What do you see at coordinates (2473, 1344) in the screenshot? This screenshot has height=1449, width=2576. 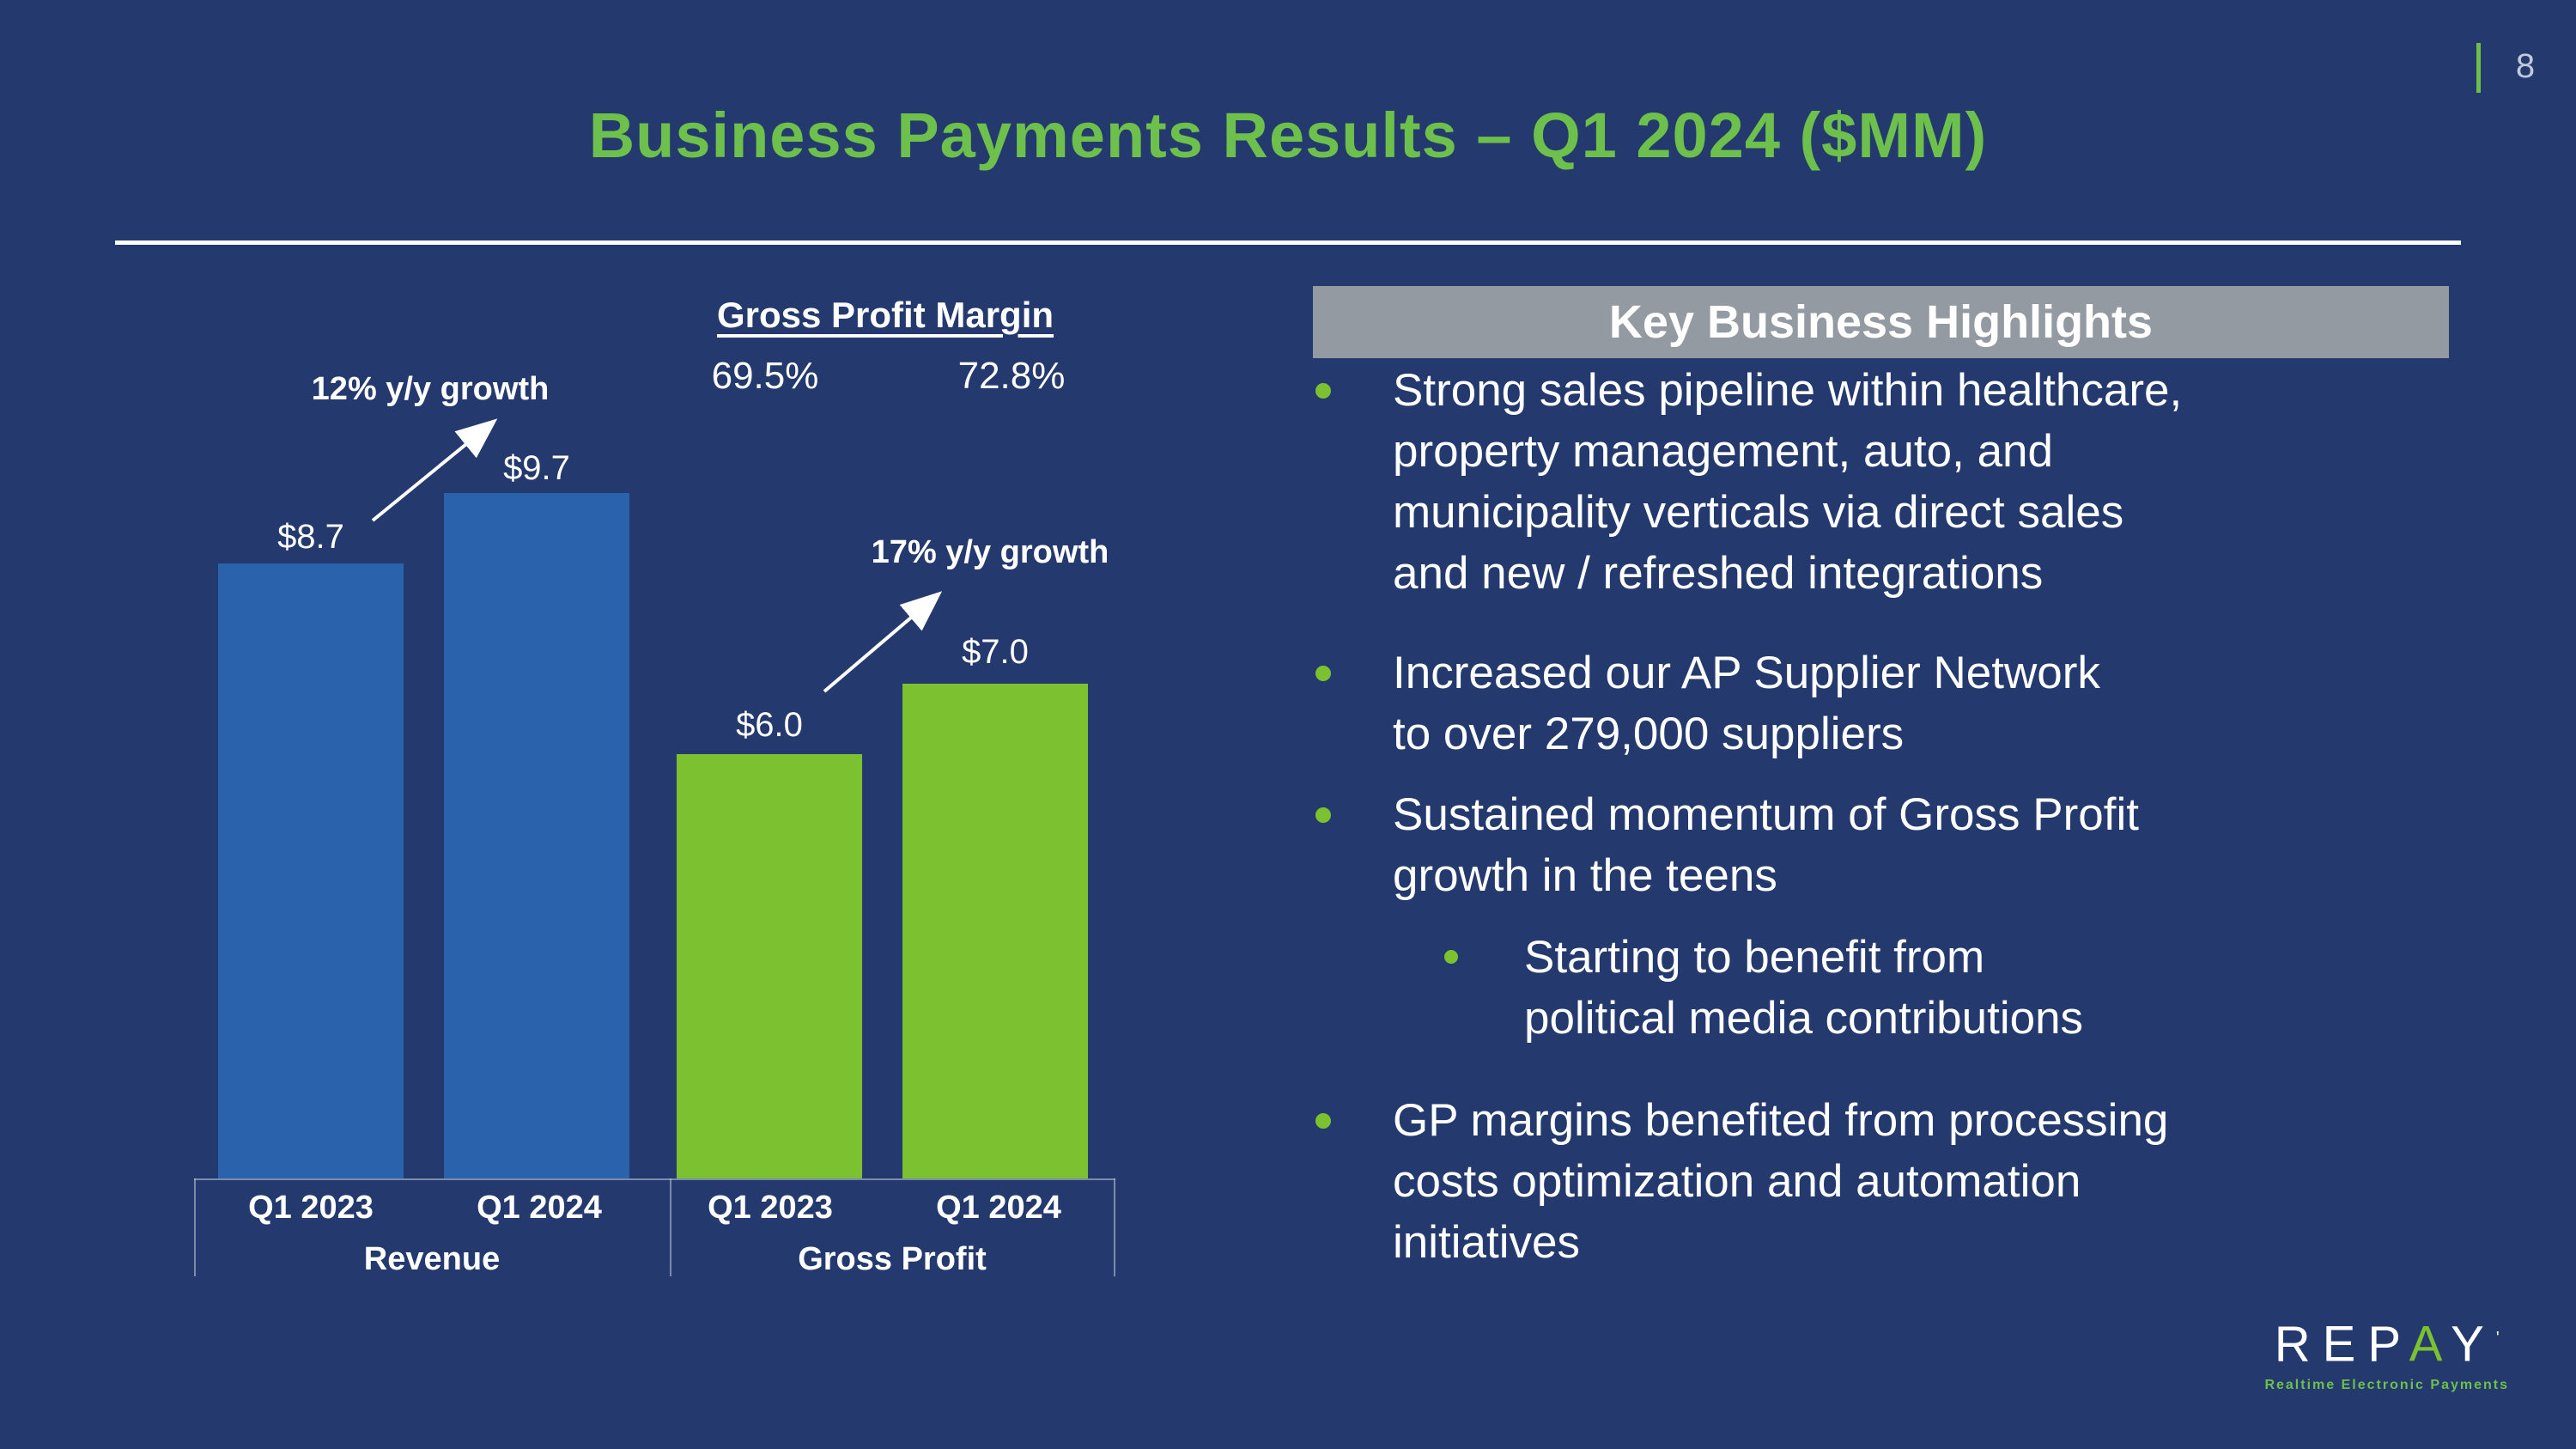 I see `logo-text-suffix: Y` at bounding box center [2473, 1344].